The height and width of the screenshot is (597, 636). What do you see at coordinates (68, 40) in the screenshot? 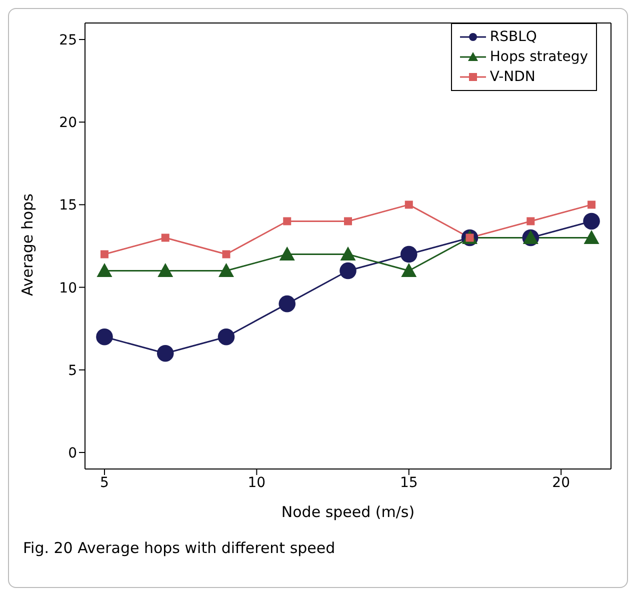
I see `y-tick-label: 25` at bounding box center [68, 40].